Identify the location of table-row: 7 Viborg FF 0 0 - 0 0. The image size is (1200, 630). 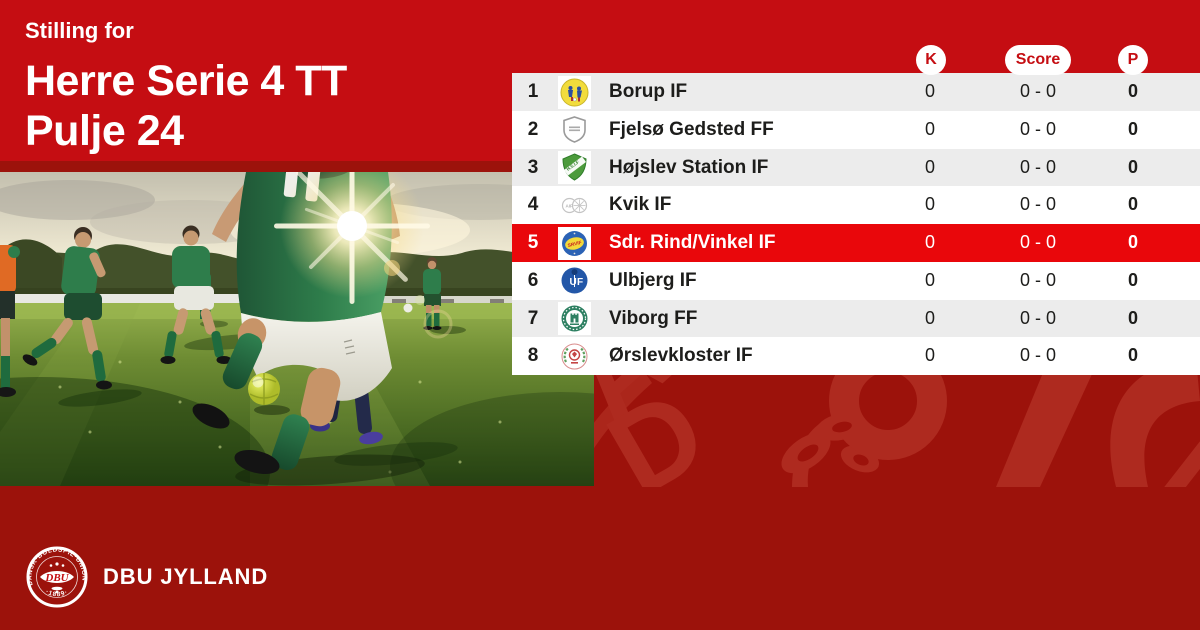
(856, 319).